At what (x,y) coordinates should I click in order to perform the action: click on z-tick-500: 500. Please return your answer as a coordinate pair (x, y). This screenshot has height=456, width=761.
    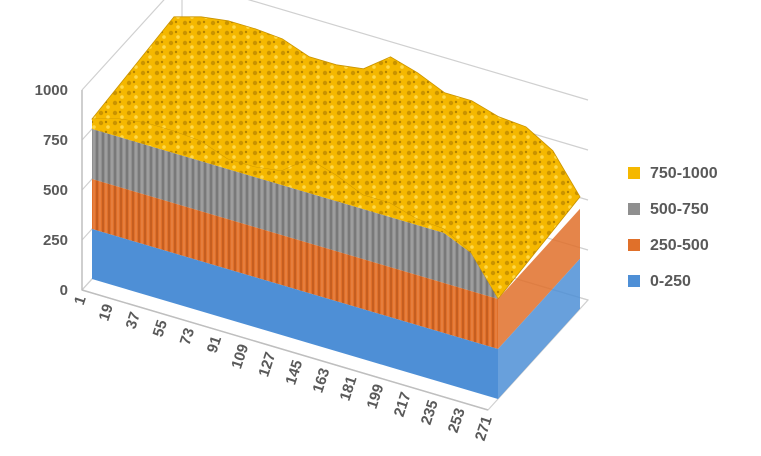
    Looking at the image, I should click on (55, 190).